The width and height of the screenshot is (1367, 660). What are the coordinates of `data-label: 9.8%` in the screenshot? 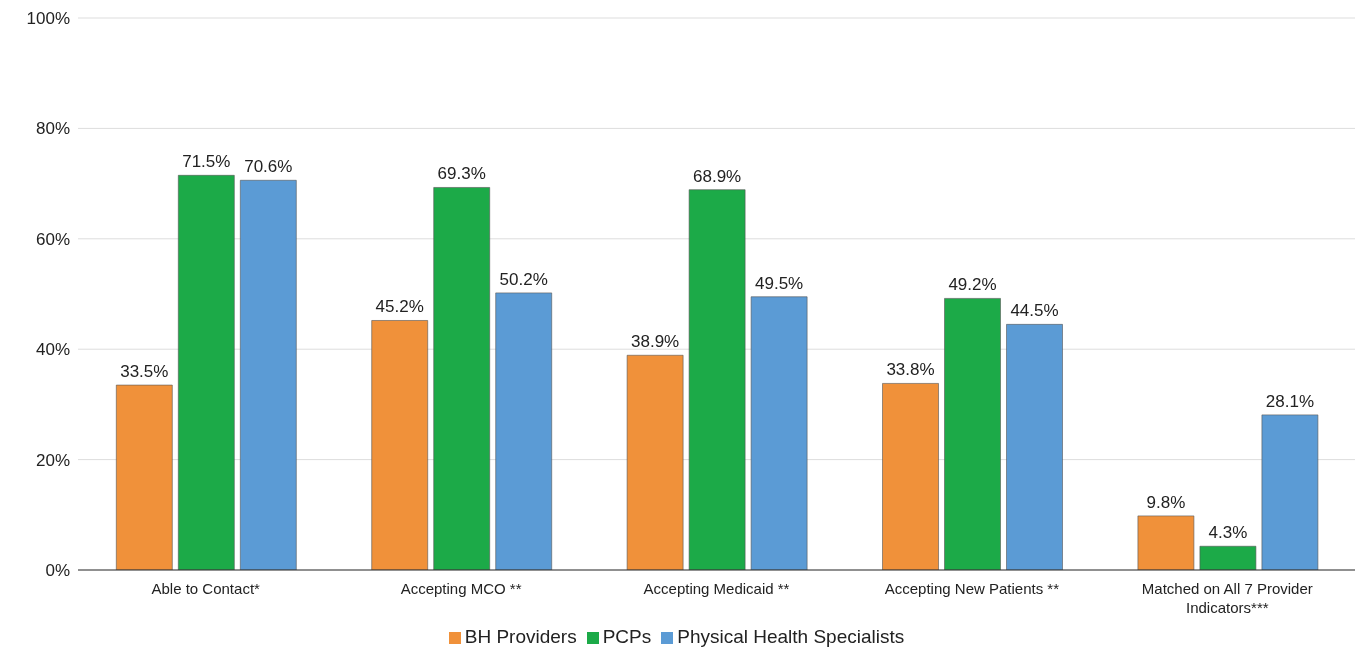 It's located at (1166, 502).